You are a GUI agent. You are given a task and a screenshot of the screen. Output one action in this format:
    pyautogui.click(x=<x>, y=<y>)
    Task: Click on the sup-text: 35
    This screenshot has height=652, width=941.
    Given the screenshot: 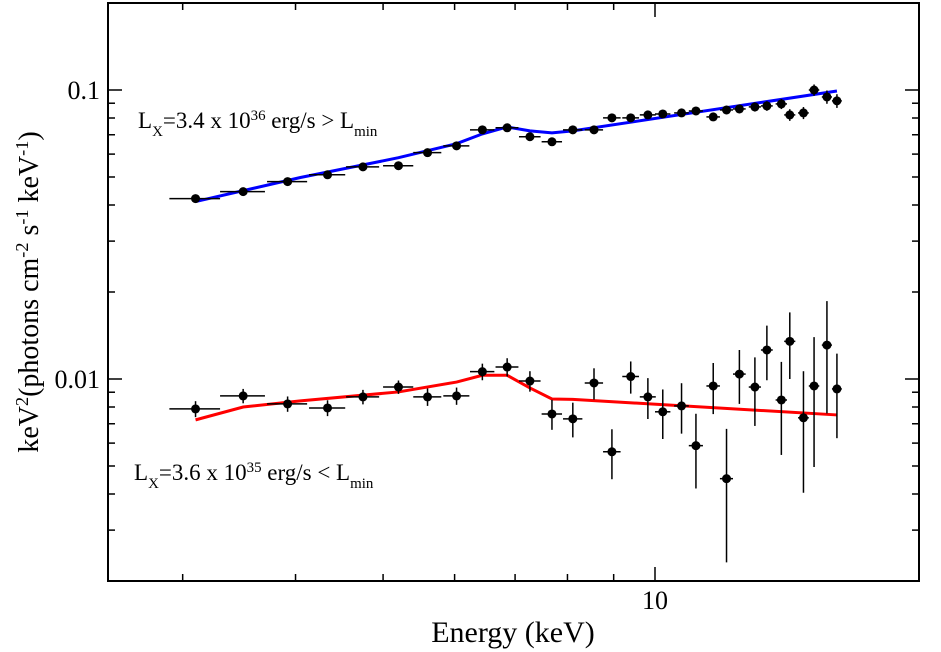 What is the action you would take?
    pyautogui.click(x=254, y=468)
    